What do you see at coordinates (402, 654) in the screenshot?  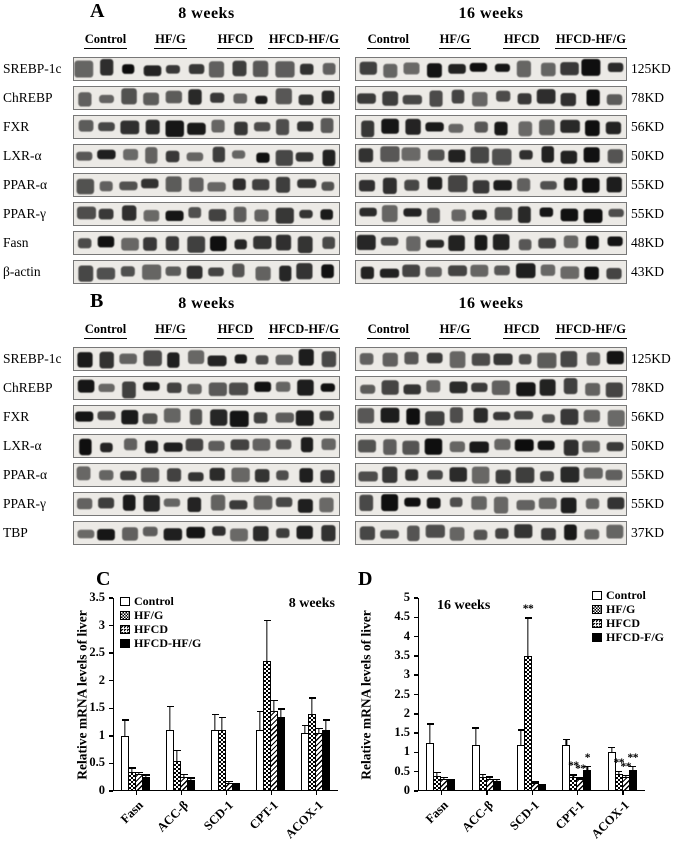 I see `y-tick-label: 3.5` at bounding box center [402, 654].